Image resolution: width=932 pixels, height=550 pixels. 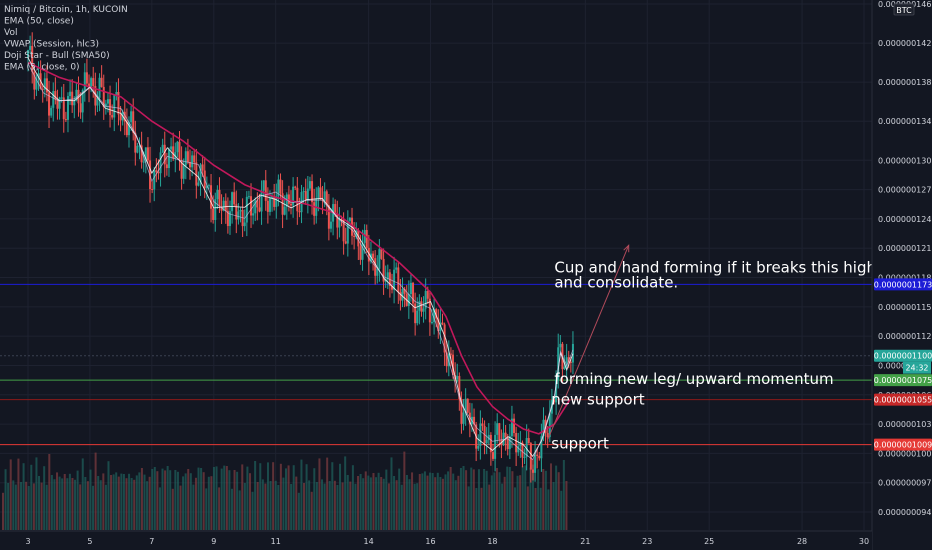 I want to click on price-tick-label: 0.0000001180, so click(x=905, y=278).